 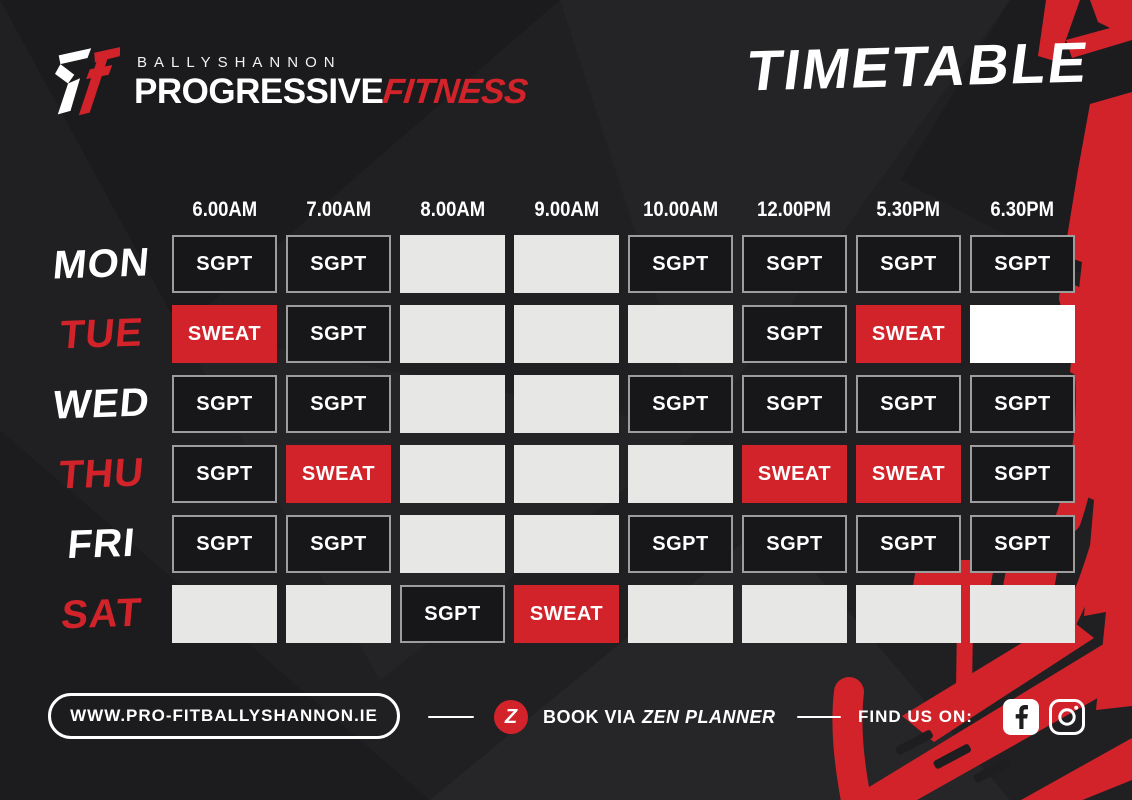 I want to click on empty-slot-sat-12.00pm, so click(x=794, y=614).